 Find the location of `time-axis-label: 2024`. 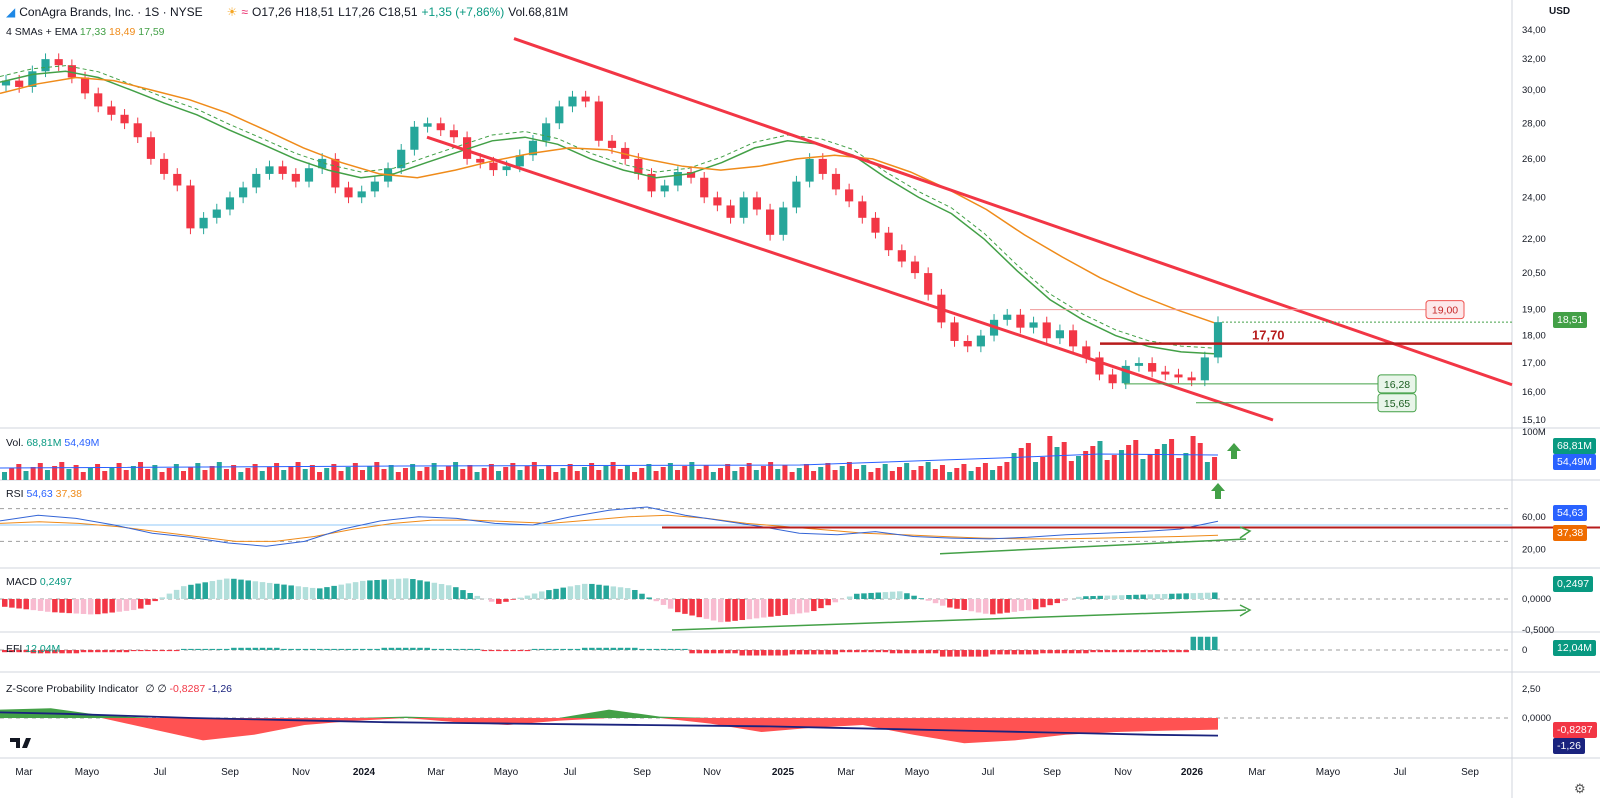

time-axis-label: 2024 is located at coordinates (364, 772).